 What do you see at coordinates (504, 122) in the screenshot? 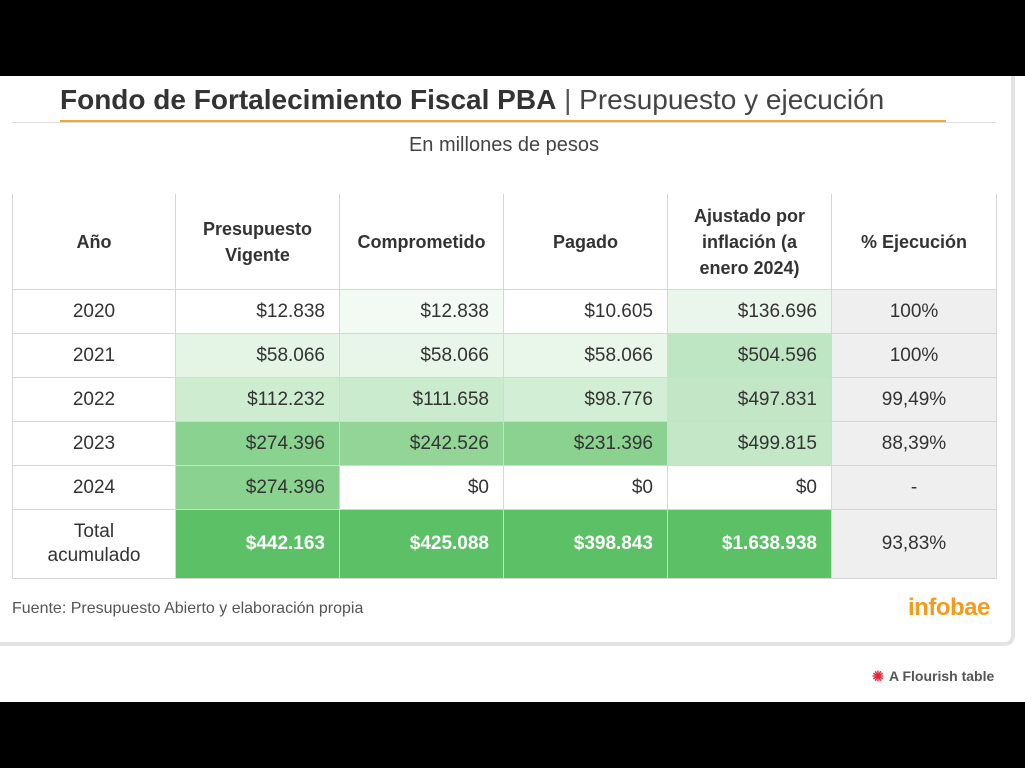
I see `title-divider` at bounding box center [504, 122].